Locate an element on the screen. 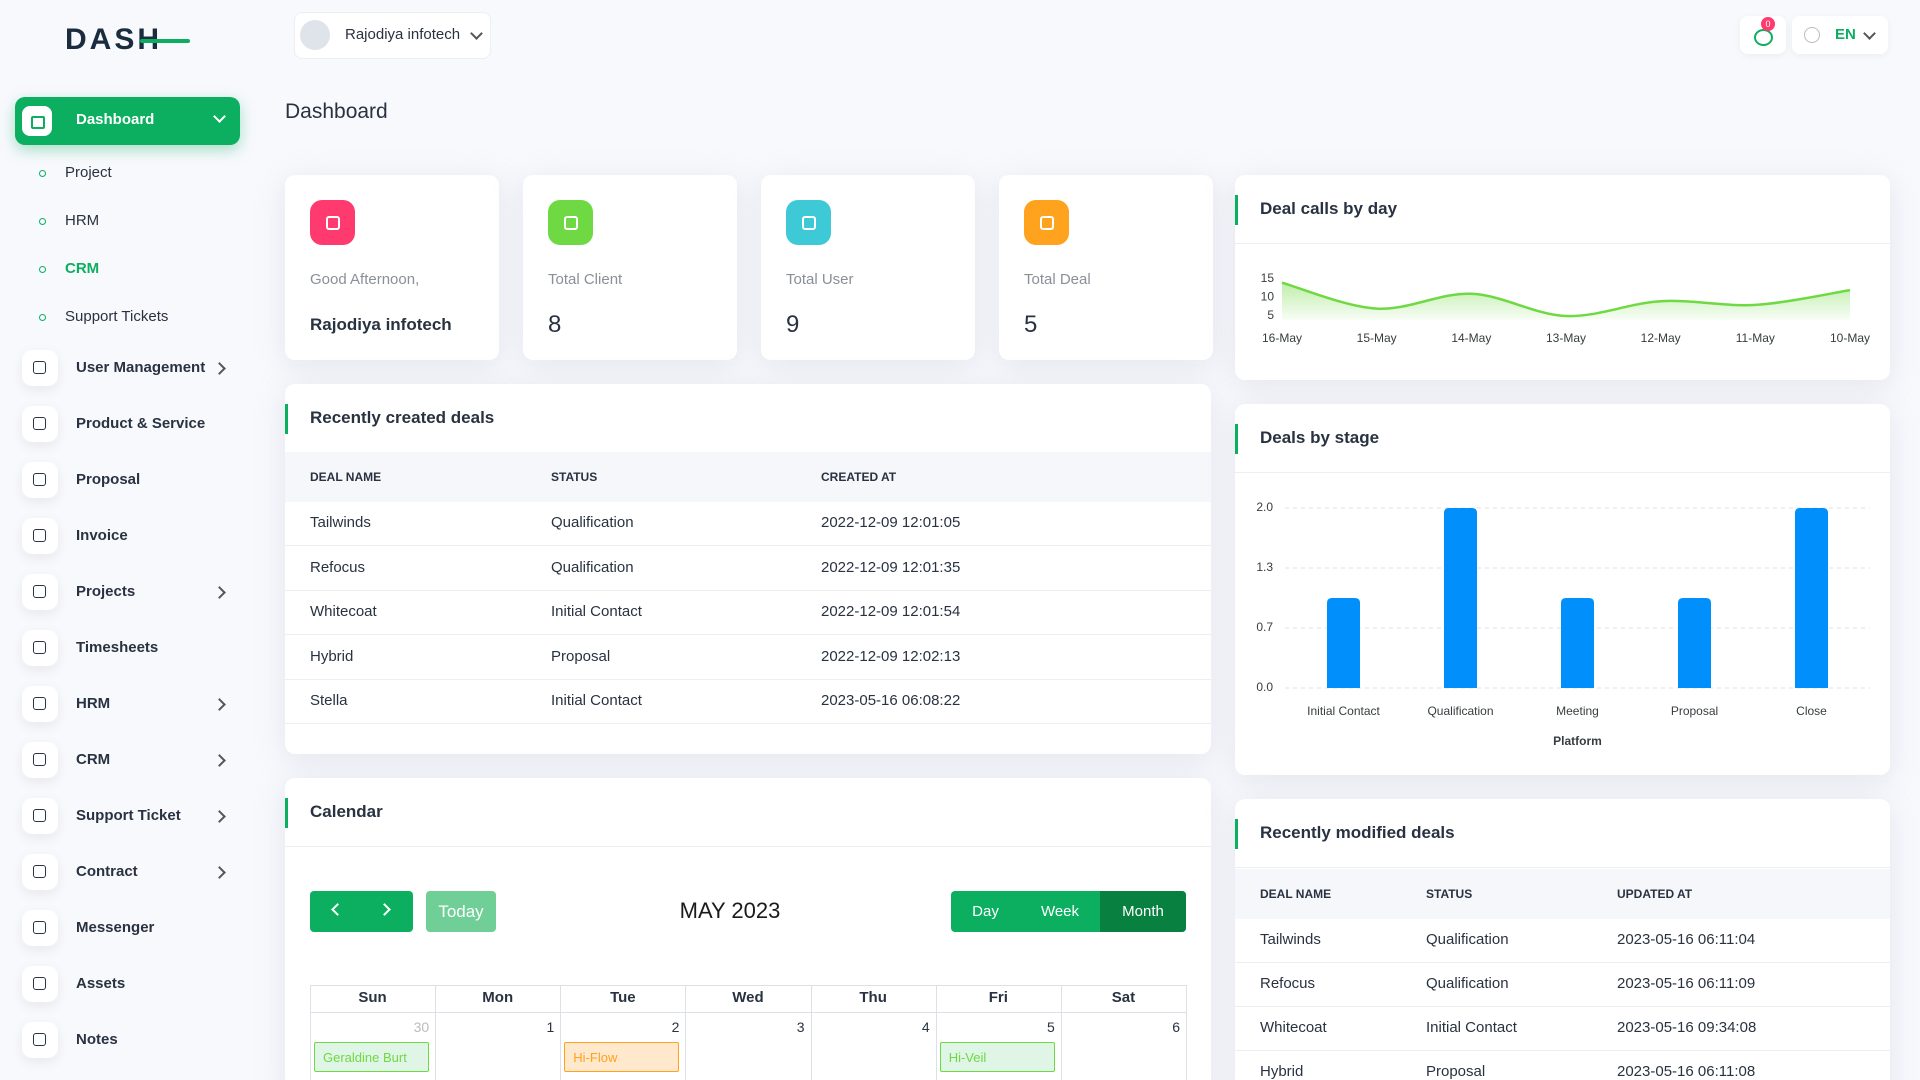  stat-value: 5 is located at coordinates (1031, 324).